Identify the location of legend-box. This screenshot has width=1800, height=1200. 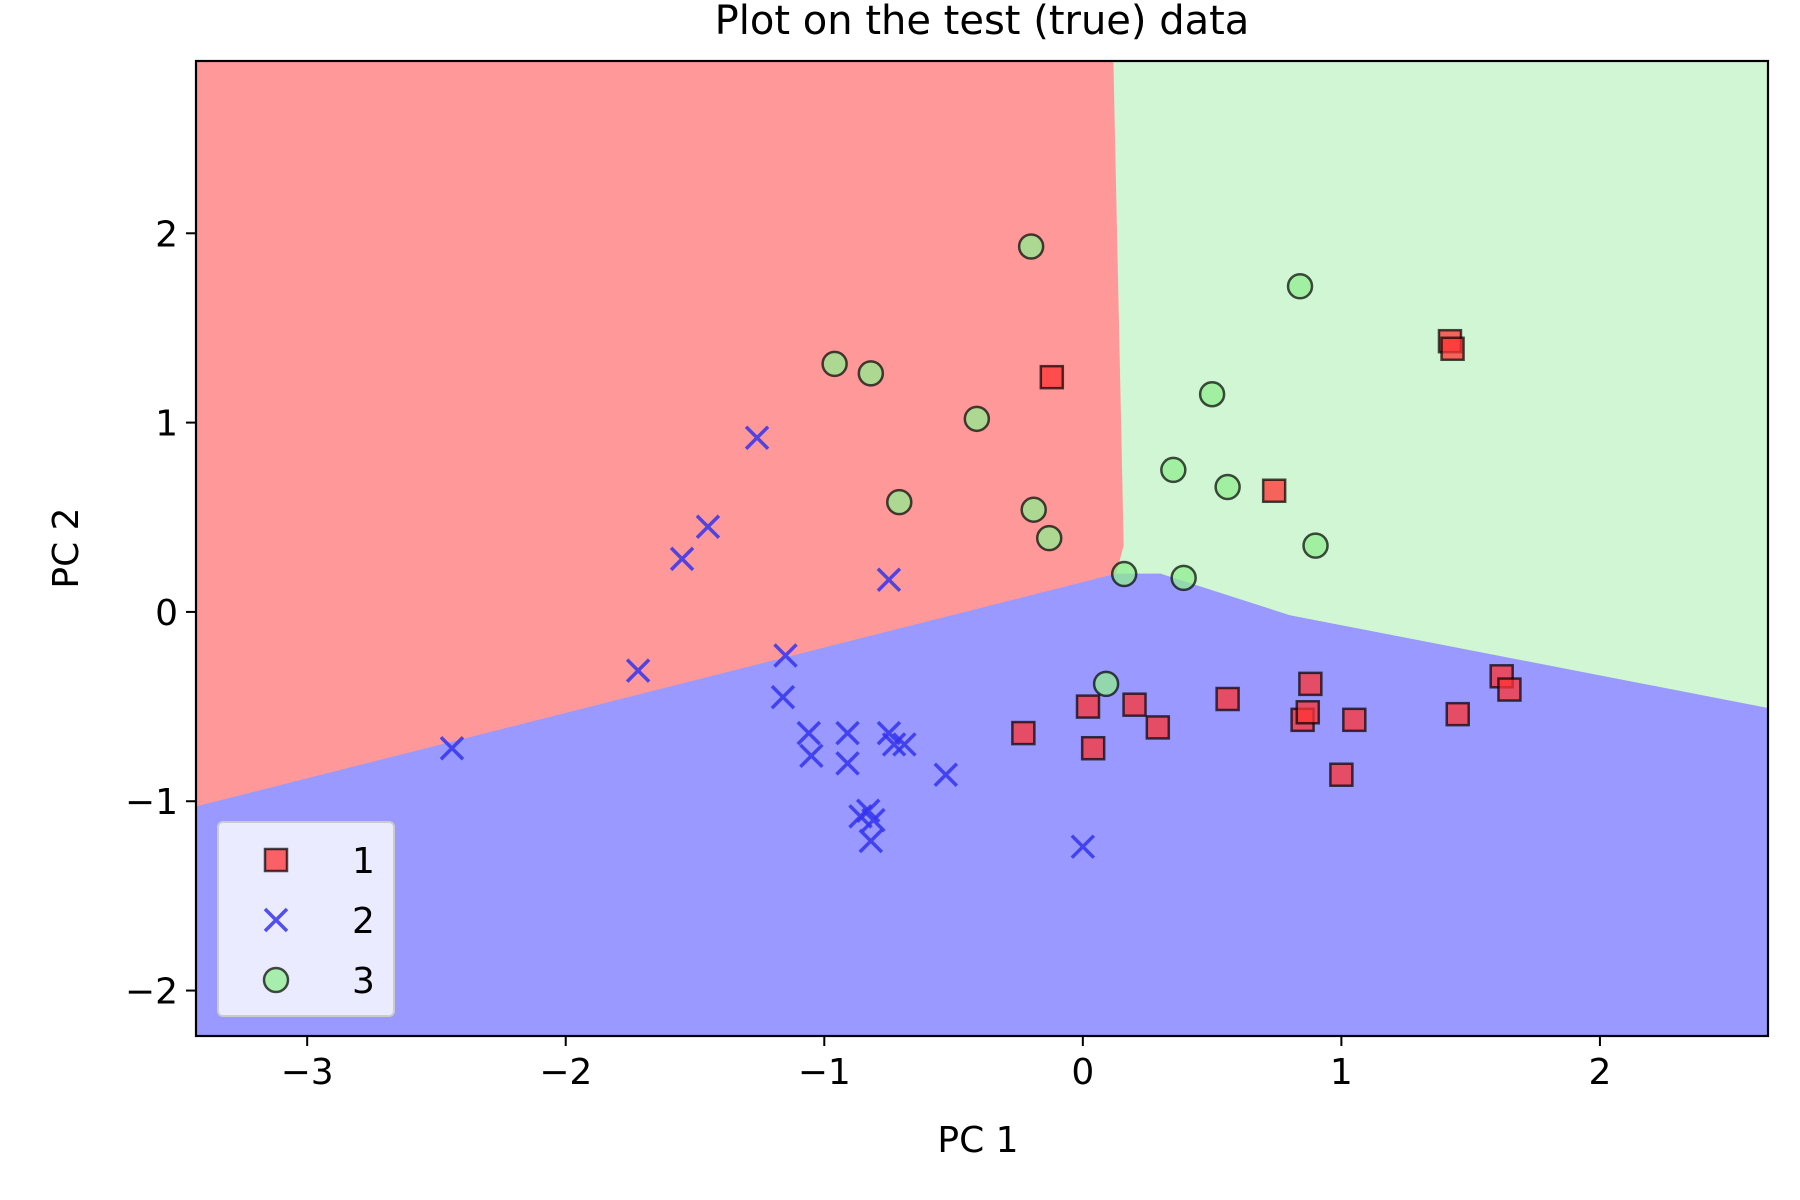
(306, 919).